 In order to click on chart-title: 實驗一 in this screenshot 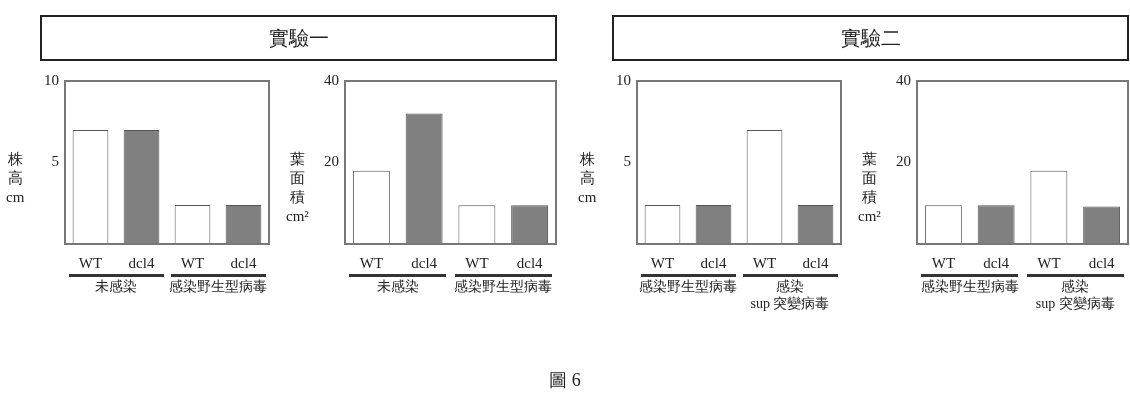, I will do `click(298, 38)`.